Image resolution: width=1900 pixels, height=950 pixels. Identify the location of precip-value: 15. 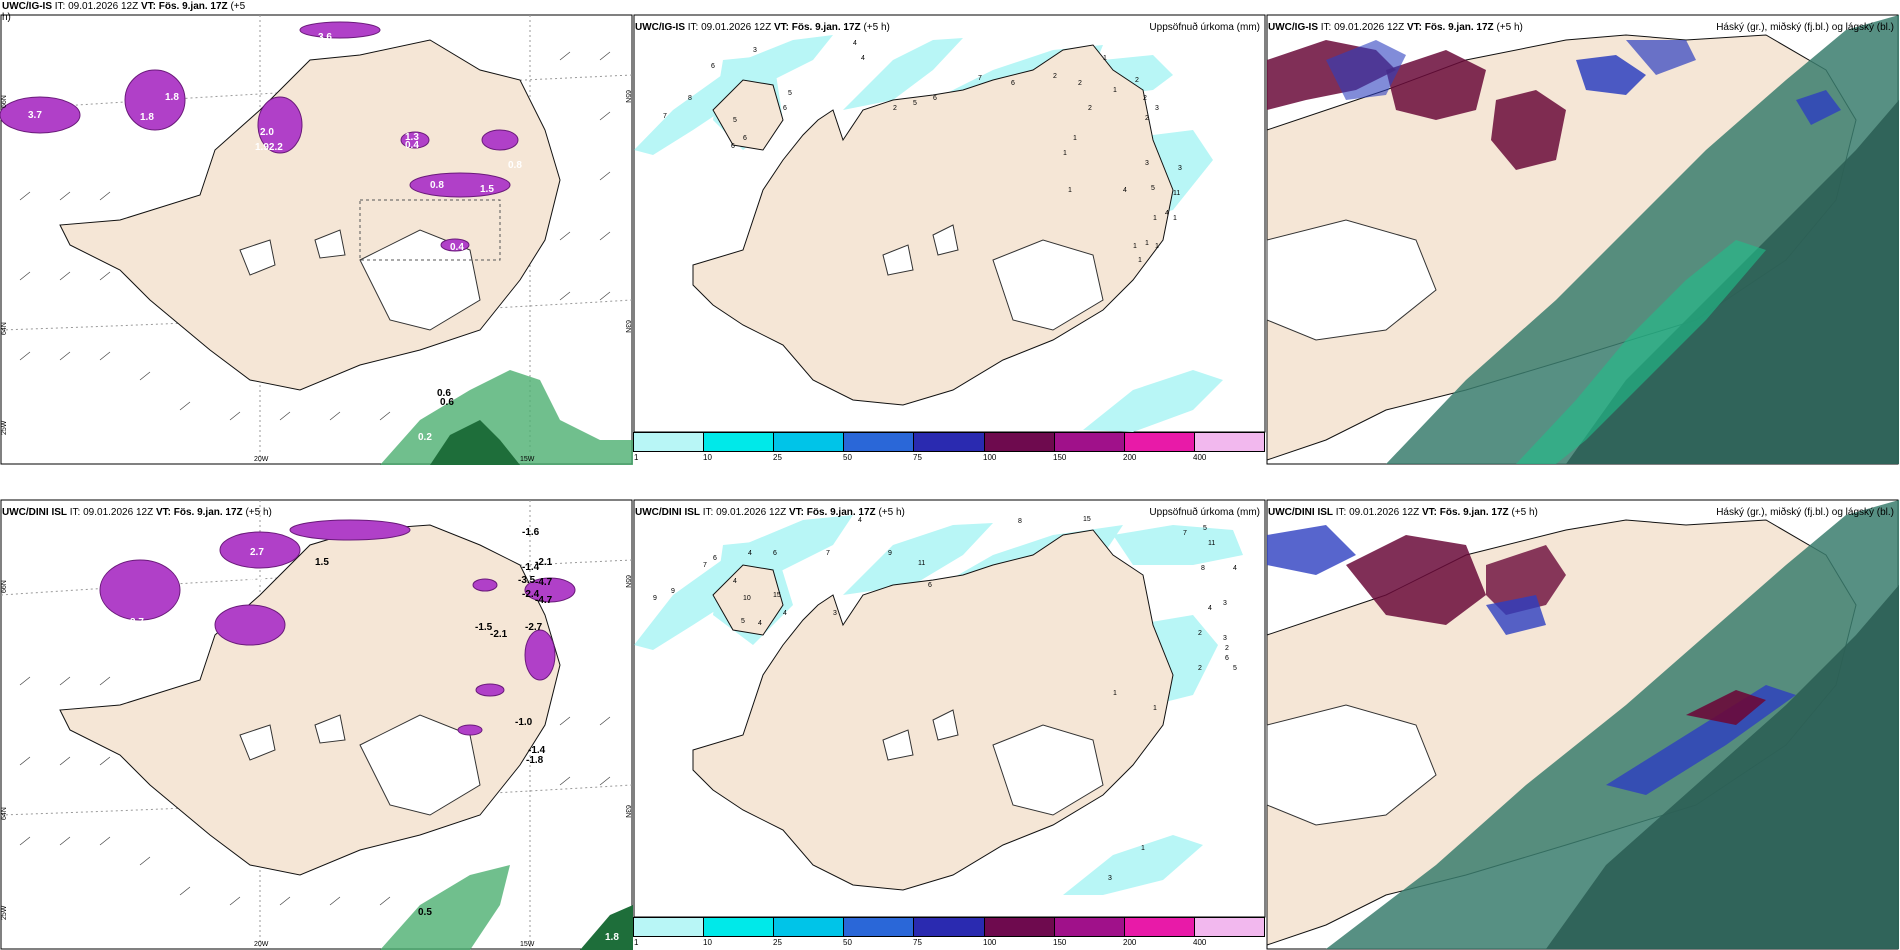
(1087, 519).